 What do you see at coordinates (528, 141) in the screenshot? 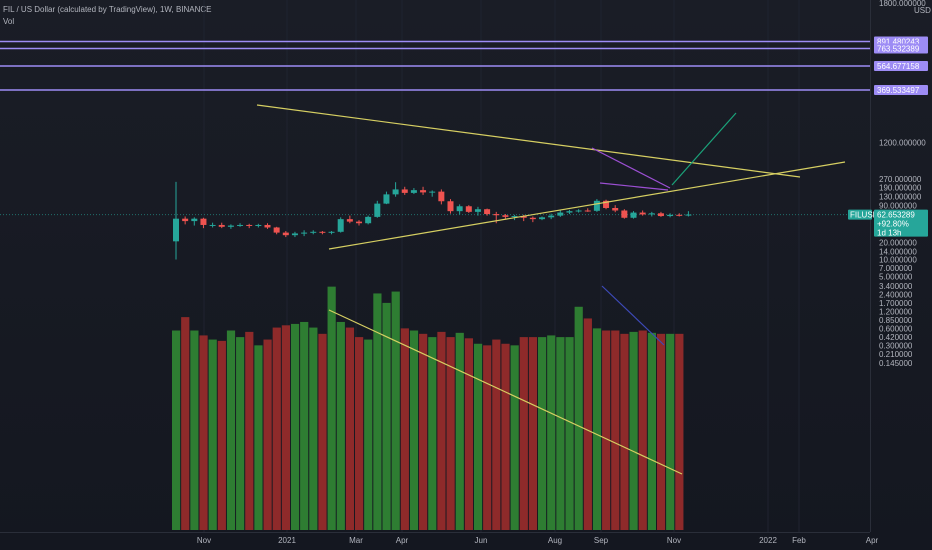
I see `triangle-upper-trendline` at bounding box center [528, 141].